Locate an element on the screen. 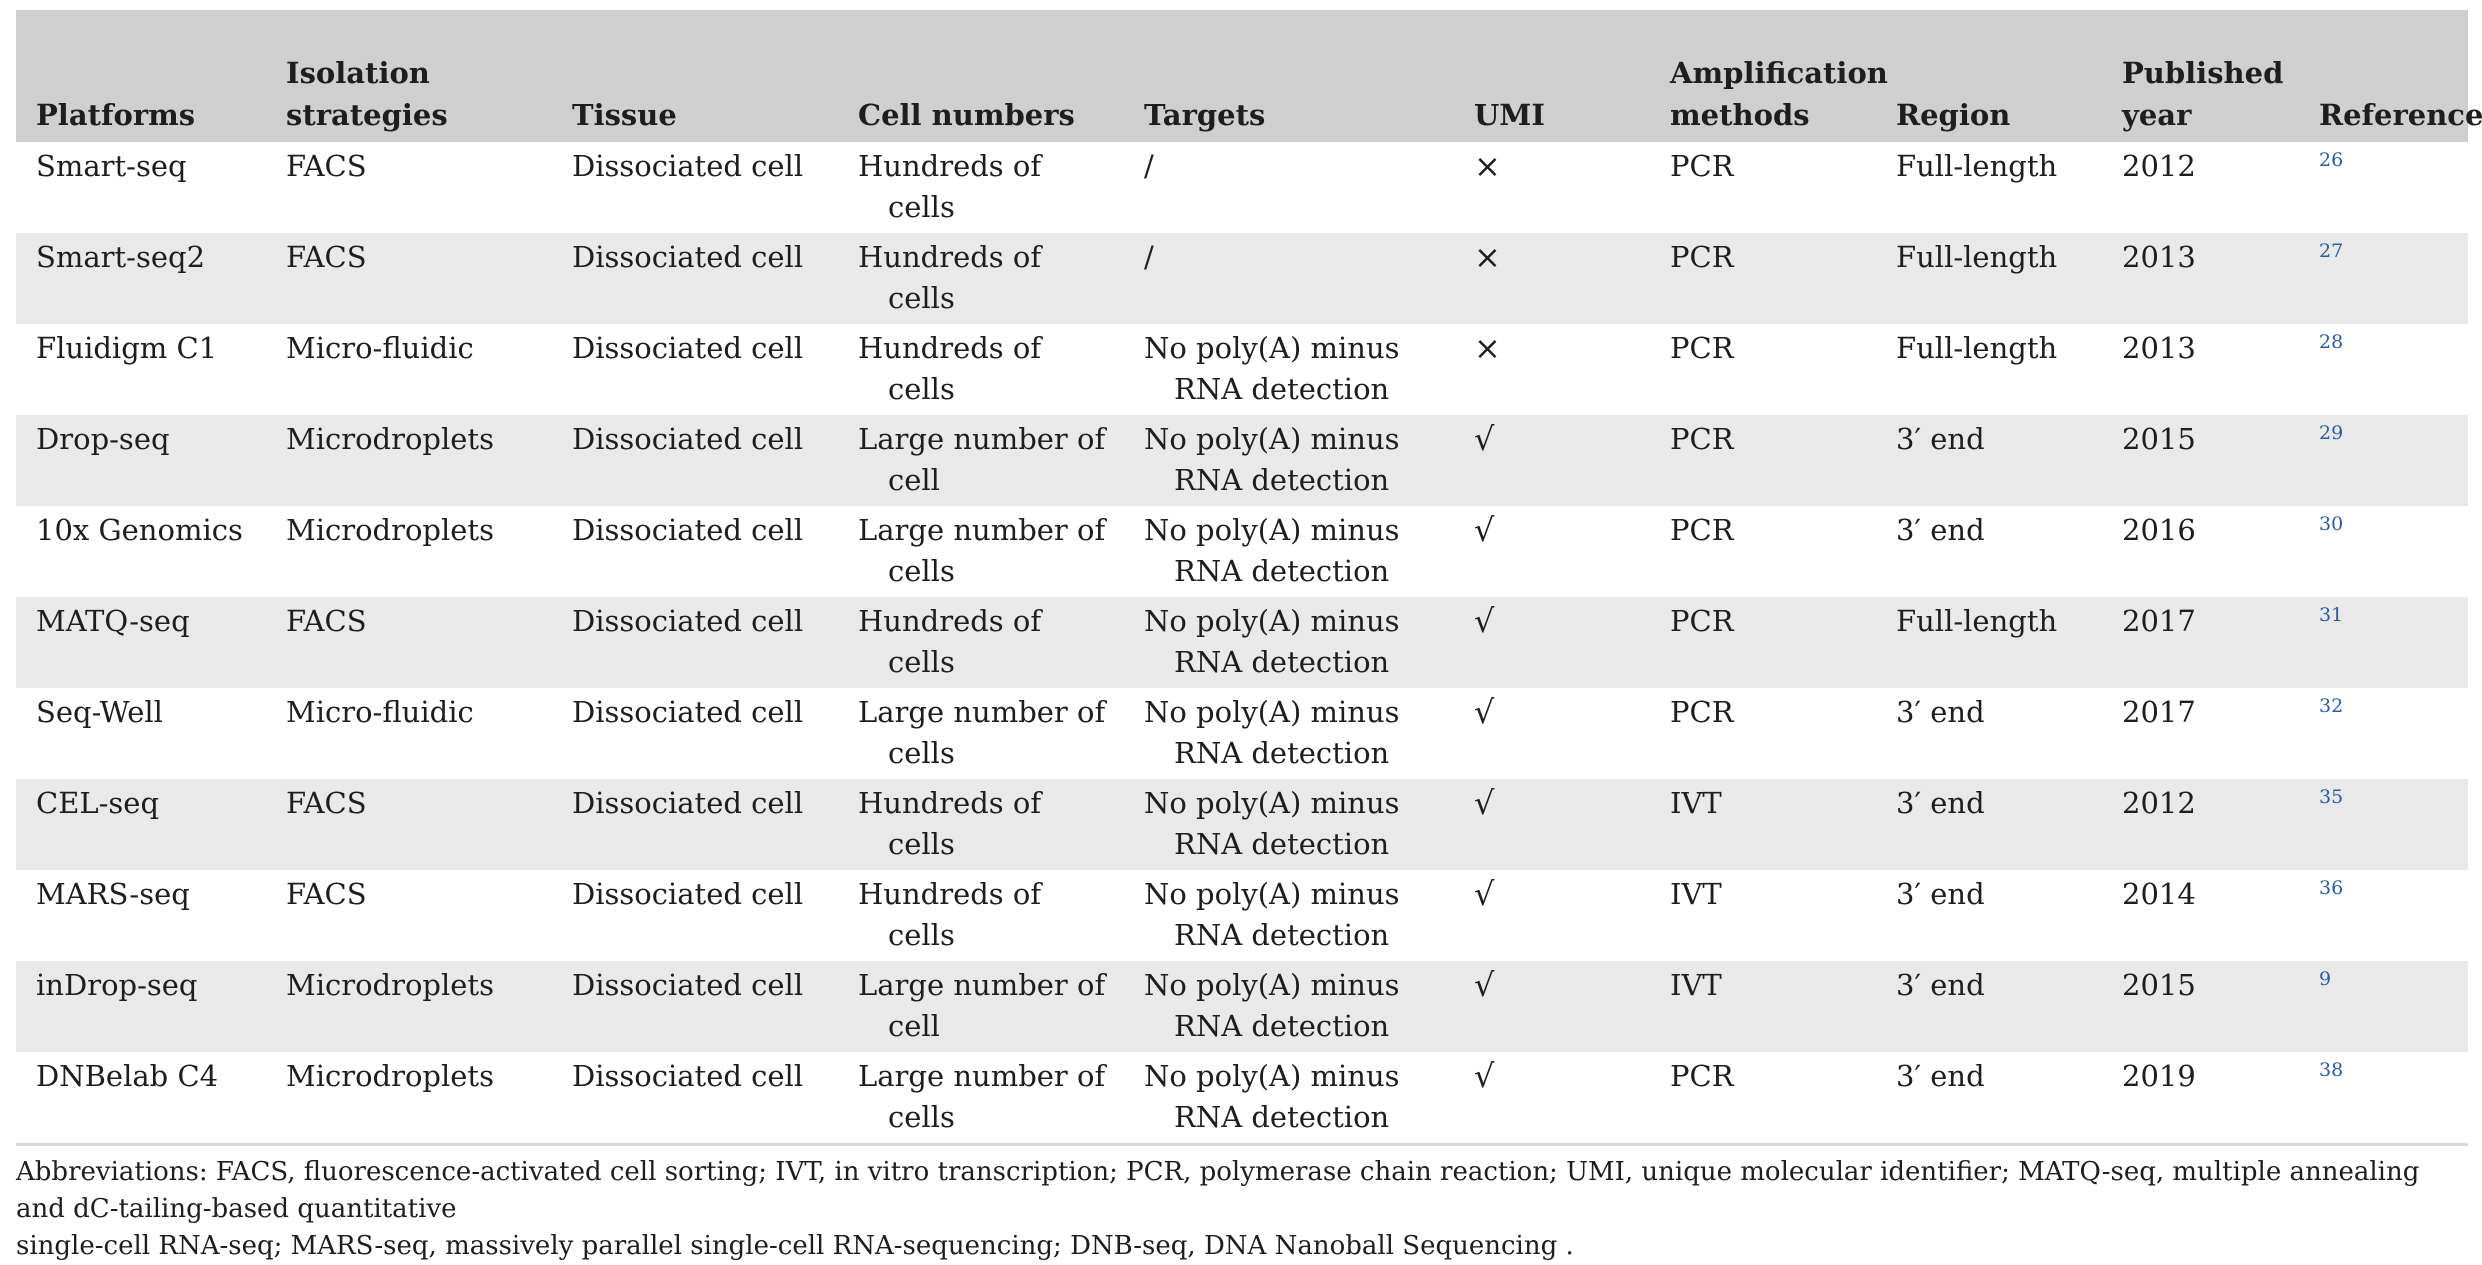  reference-link: 29 is located at coordinates (2331, 433).